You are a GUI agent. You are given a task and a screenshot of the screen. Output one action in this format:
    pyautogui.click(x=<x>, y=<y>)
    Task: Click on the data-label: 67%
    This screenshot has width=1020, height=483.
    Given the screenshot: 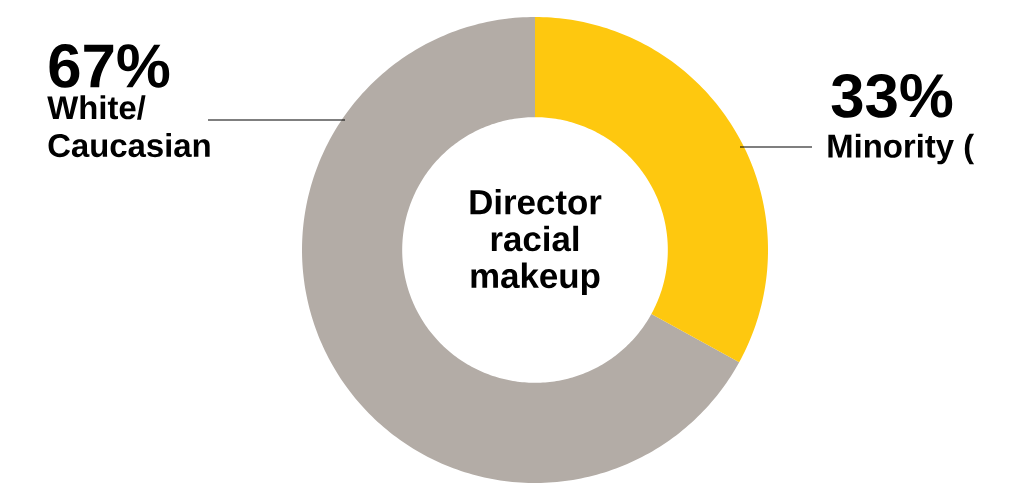 What is the action you would take?
    pyautogui.click(x=109, y=66)
    